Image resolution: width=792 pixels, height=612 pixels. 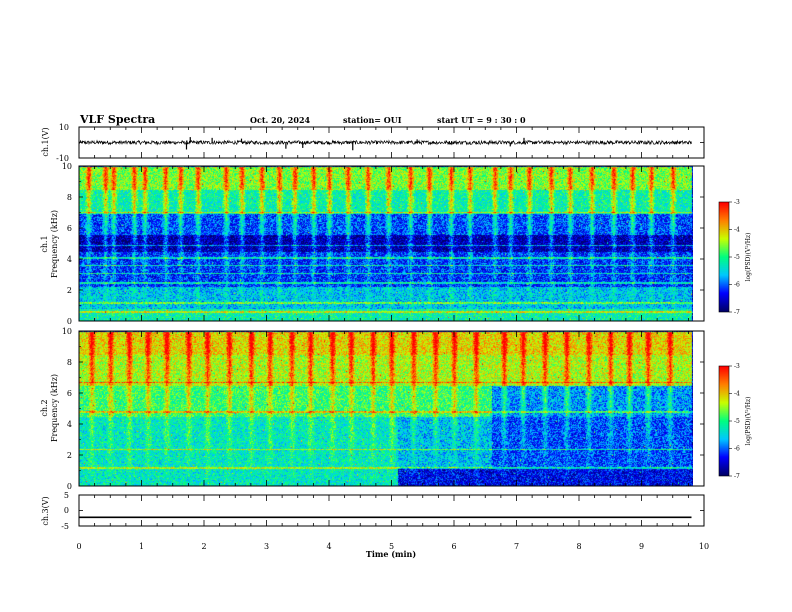 I want to click on time-axis-tick-label: 8, so click(x=578, y=546).